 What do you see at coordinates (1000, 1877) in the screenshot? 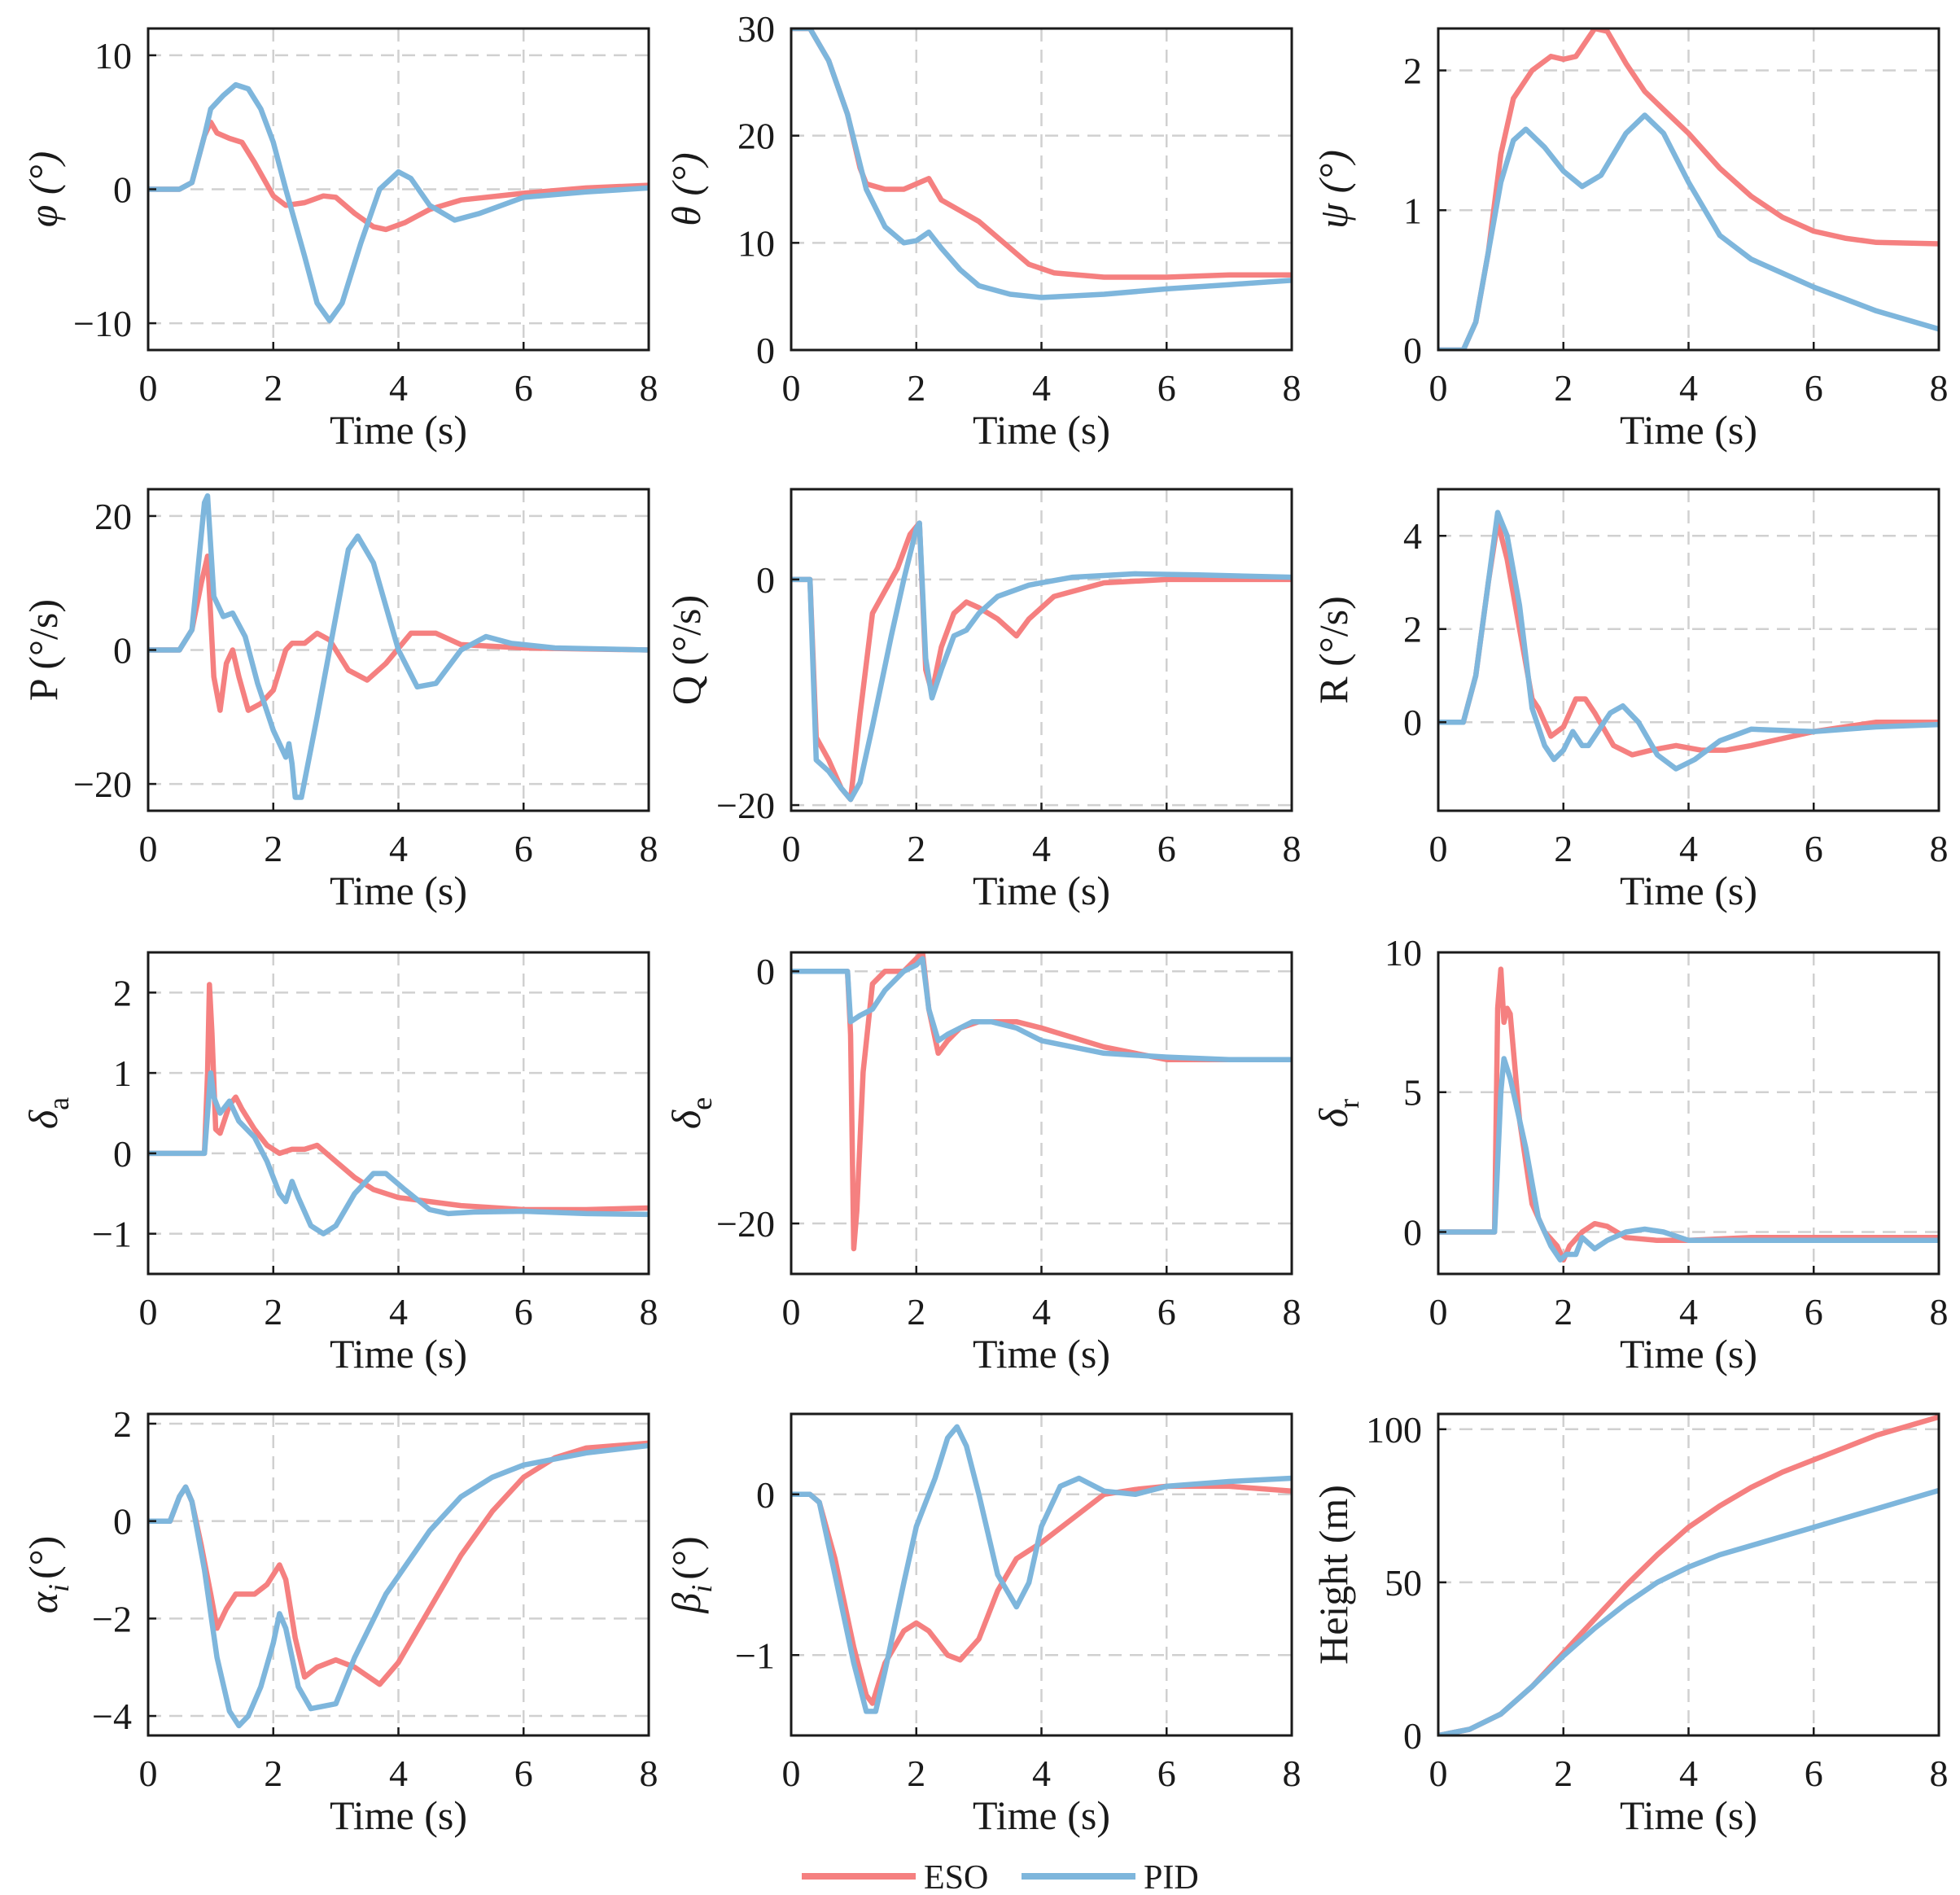
I see `legend: ESO PID` at bounding box center [1000, 1877].